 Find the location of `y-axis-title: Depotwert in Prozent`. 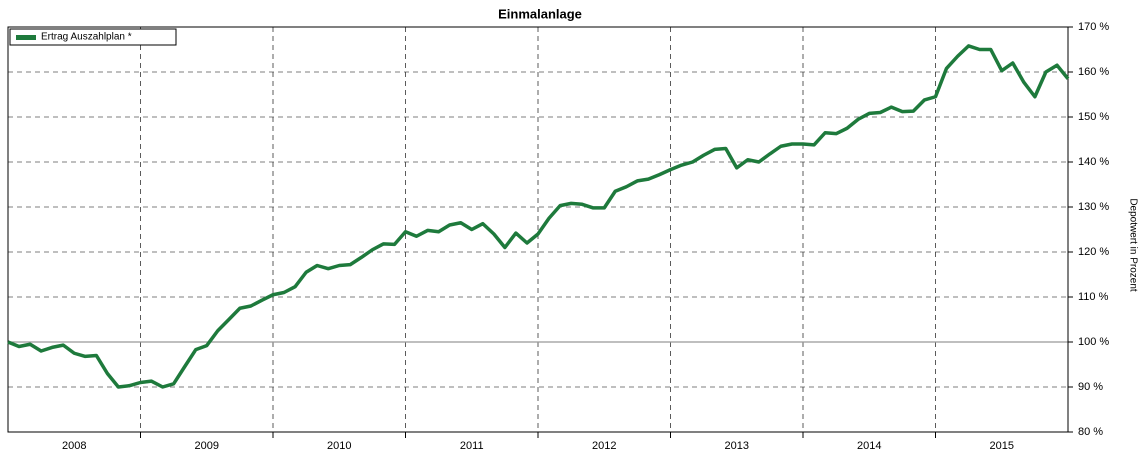

y-axis-title: Depotwert in Prozent is located at coordinates (1132, 245).